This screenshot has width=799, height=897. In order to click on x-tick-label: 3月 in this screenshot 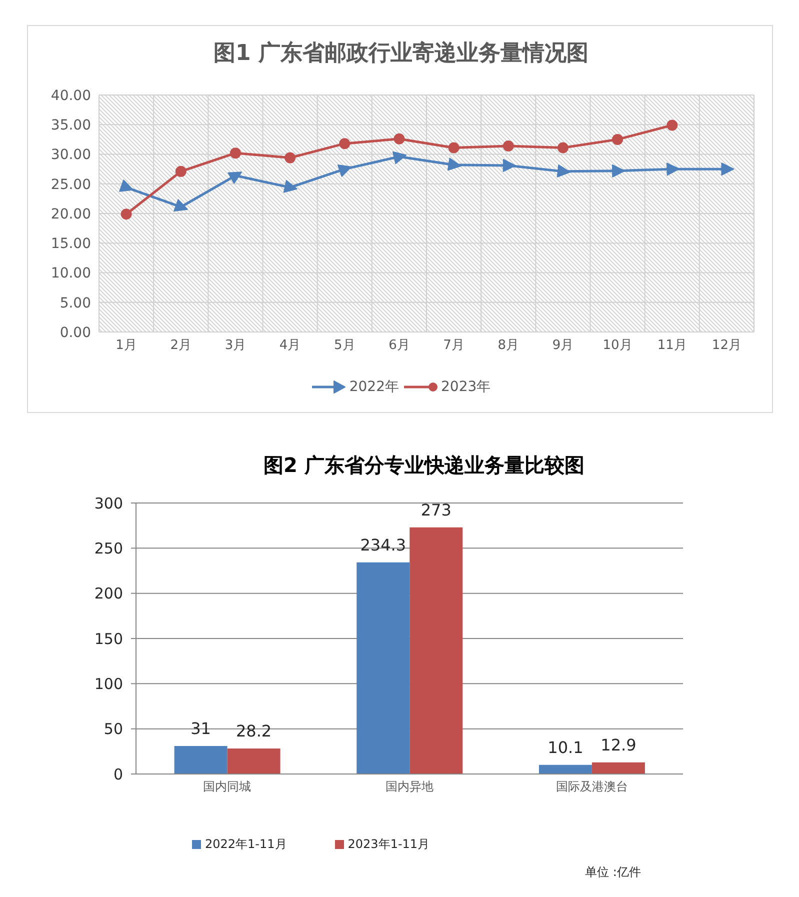, I will do `click(235, 346)`.